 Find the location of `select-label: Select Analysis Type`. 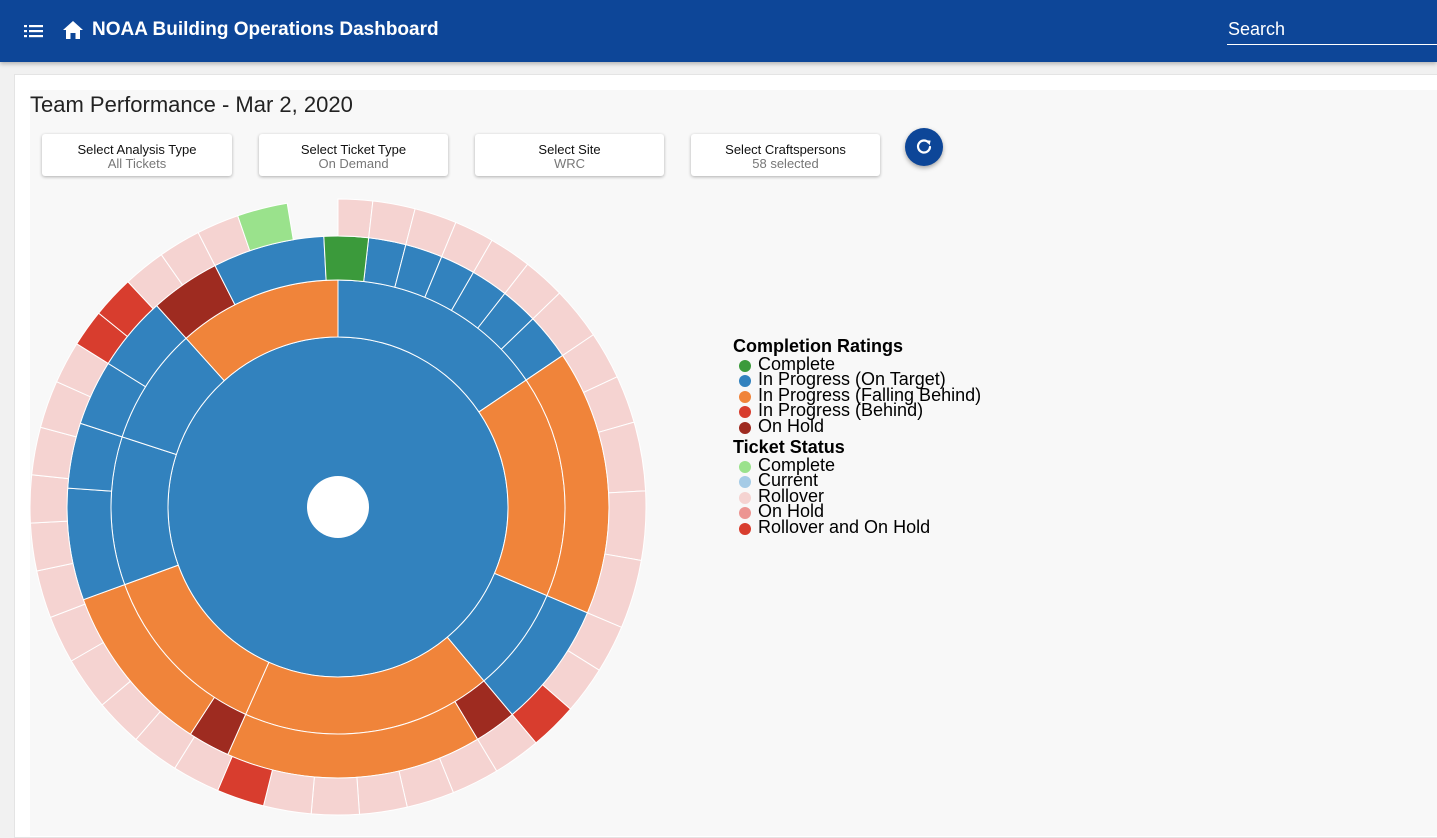

select-label: Select Analysis Type is located at coordinates (137, 149).